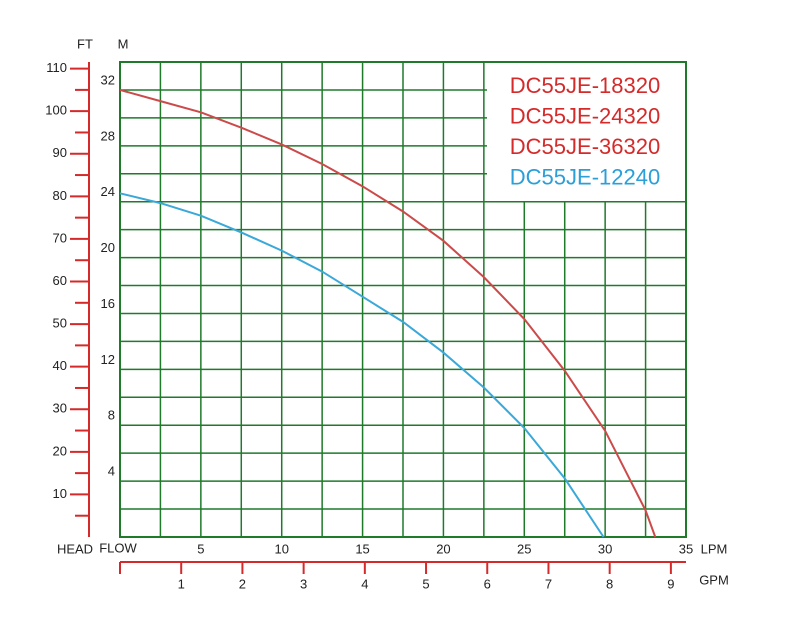 This screenshot has height=626, width=800. I want to click on y-tick-label: 24, so click(108, 191).